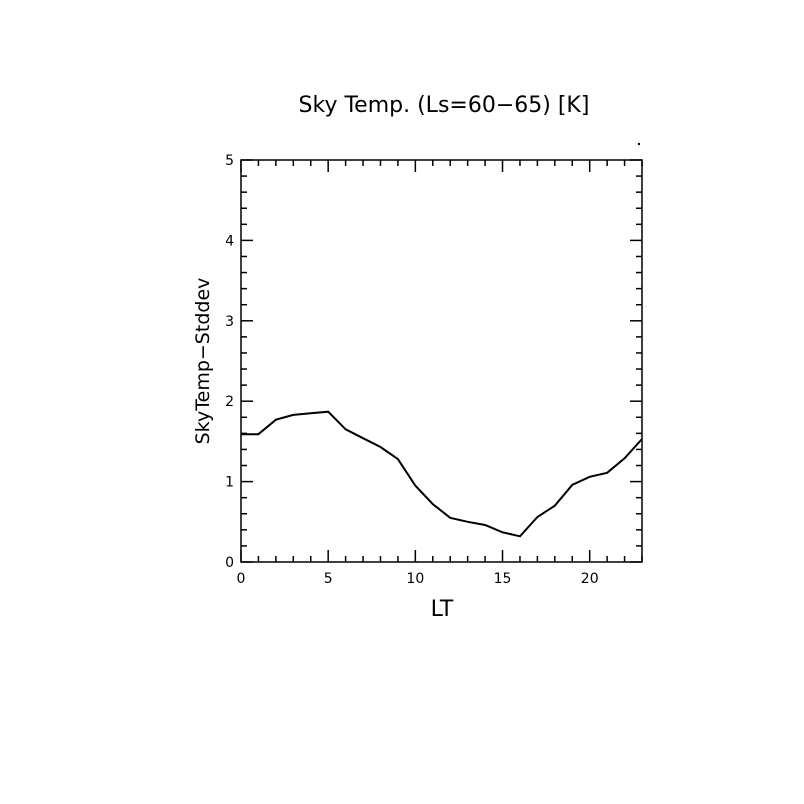 This screenshot has width=804, height=804. What do you see at coordinates (328, 579) in the screenshot?
I see `x-tick-label: 5` at bounding box center [328, 579].